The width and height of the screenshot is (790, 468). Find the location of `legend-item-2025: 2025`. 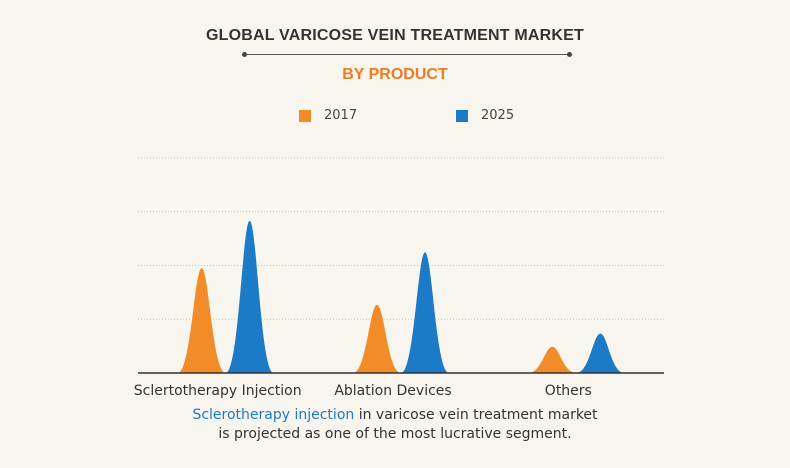

legend-item-2025: 2025 is located at coordinates (485, 115).